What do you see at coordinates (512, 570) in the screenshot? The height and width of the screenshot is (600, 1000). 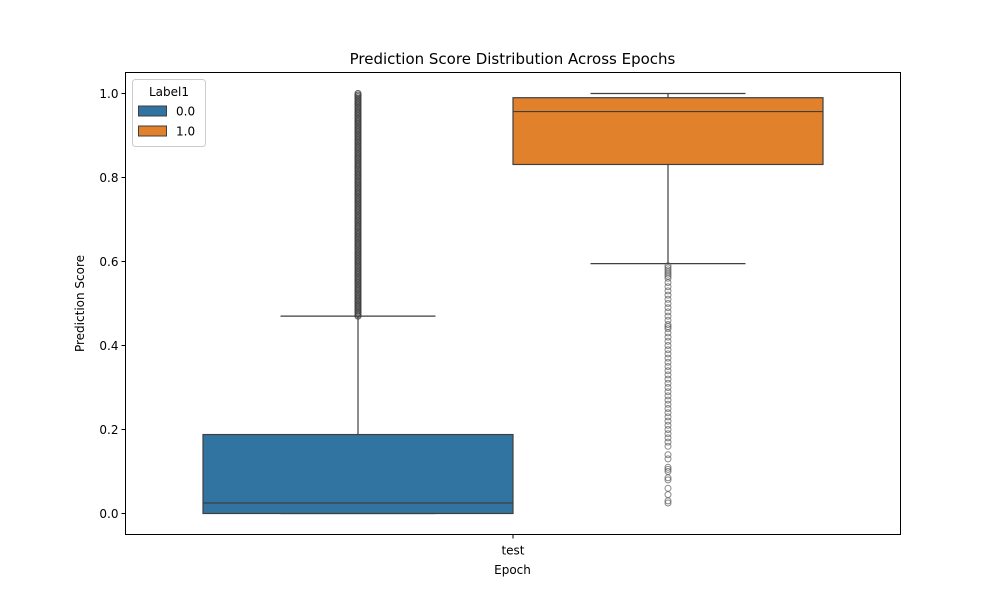 I see `x-axis-label: Epoch` at bounding box center [512, 570].